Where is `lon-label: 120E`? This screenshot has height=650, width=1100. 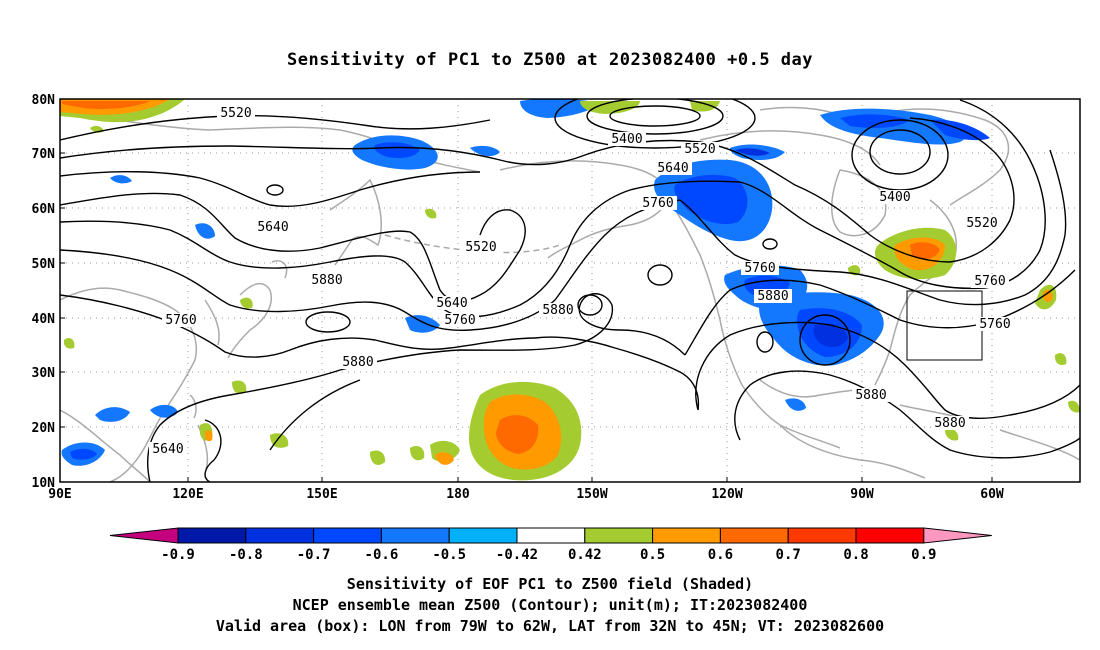
lon-label: 120E is located at coordinates (187, 494).